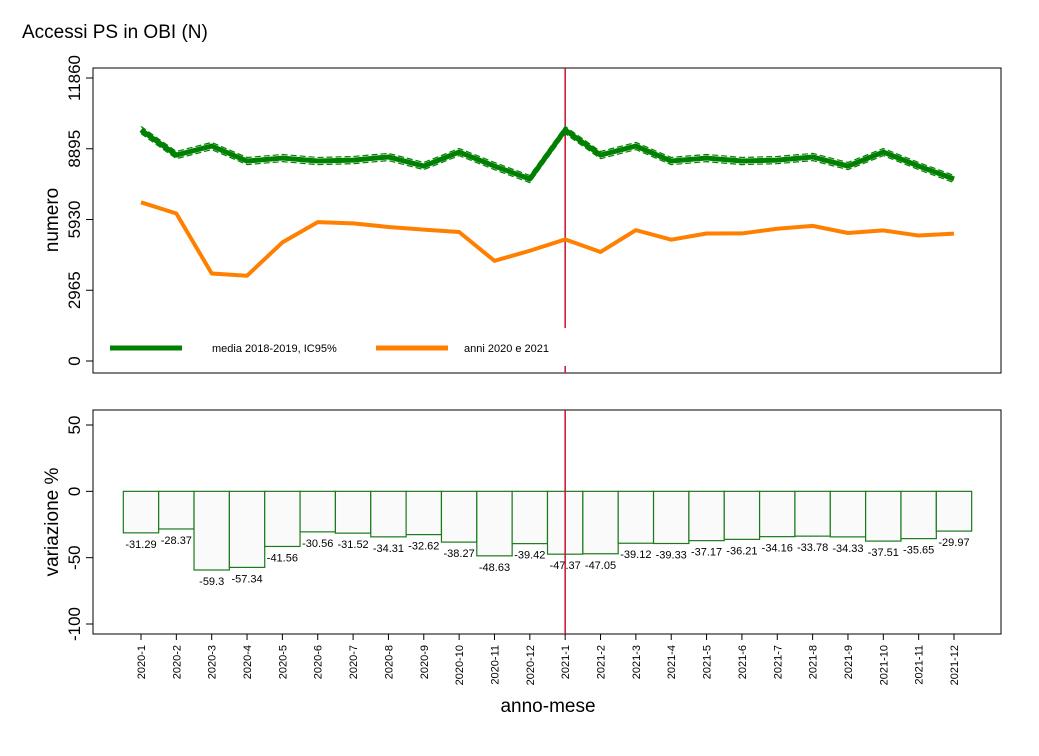  What do you see at coordinates (282, 558) in the screenshot?
I see `bar-data-label: -41.56` at bounding box center [282, 558].